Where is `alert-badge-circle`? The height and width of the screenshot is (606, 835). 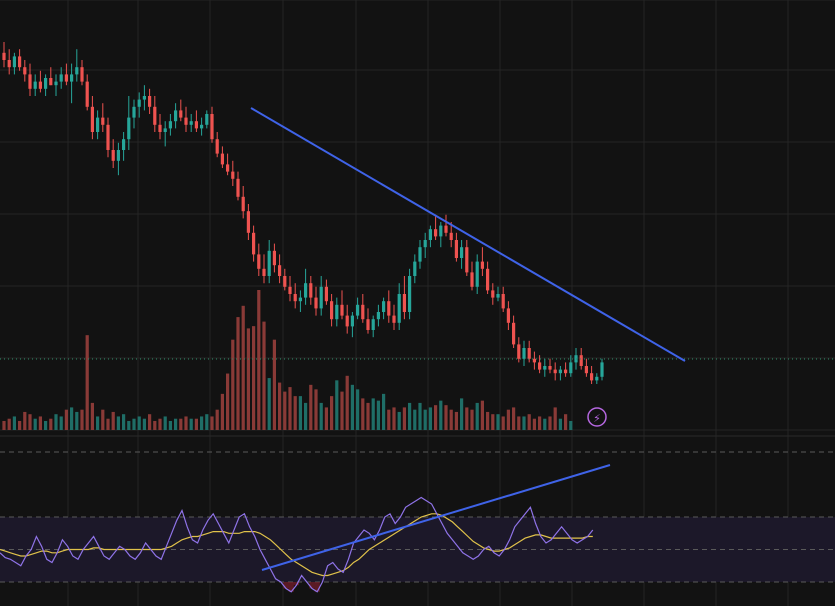 alert-badge-circle is located at coordinates (597, 417).